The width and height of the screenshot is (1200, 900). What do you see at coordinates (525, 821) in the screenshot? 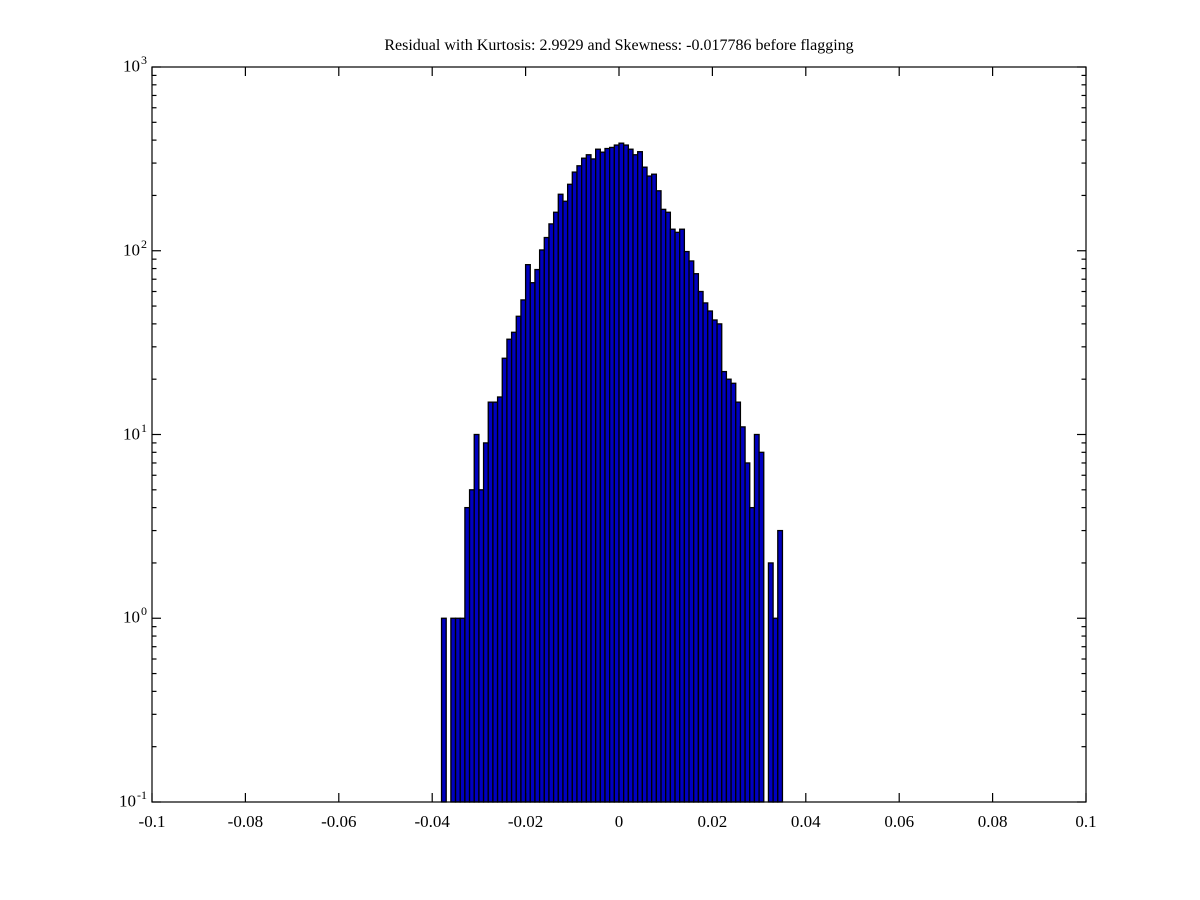
I see `x-tick-label: -0.02` at bounding box center [525, 821].